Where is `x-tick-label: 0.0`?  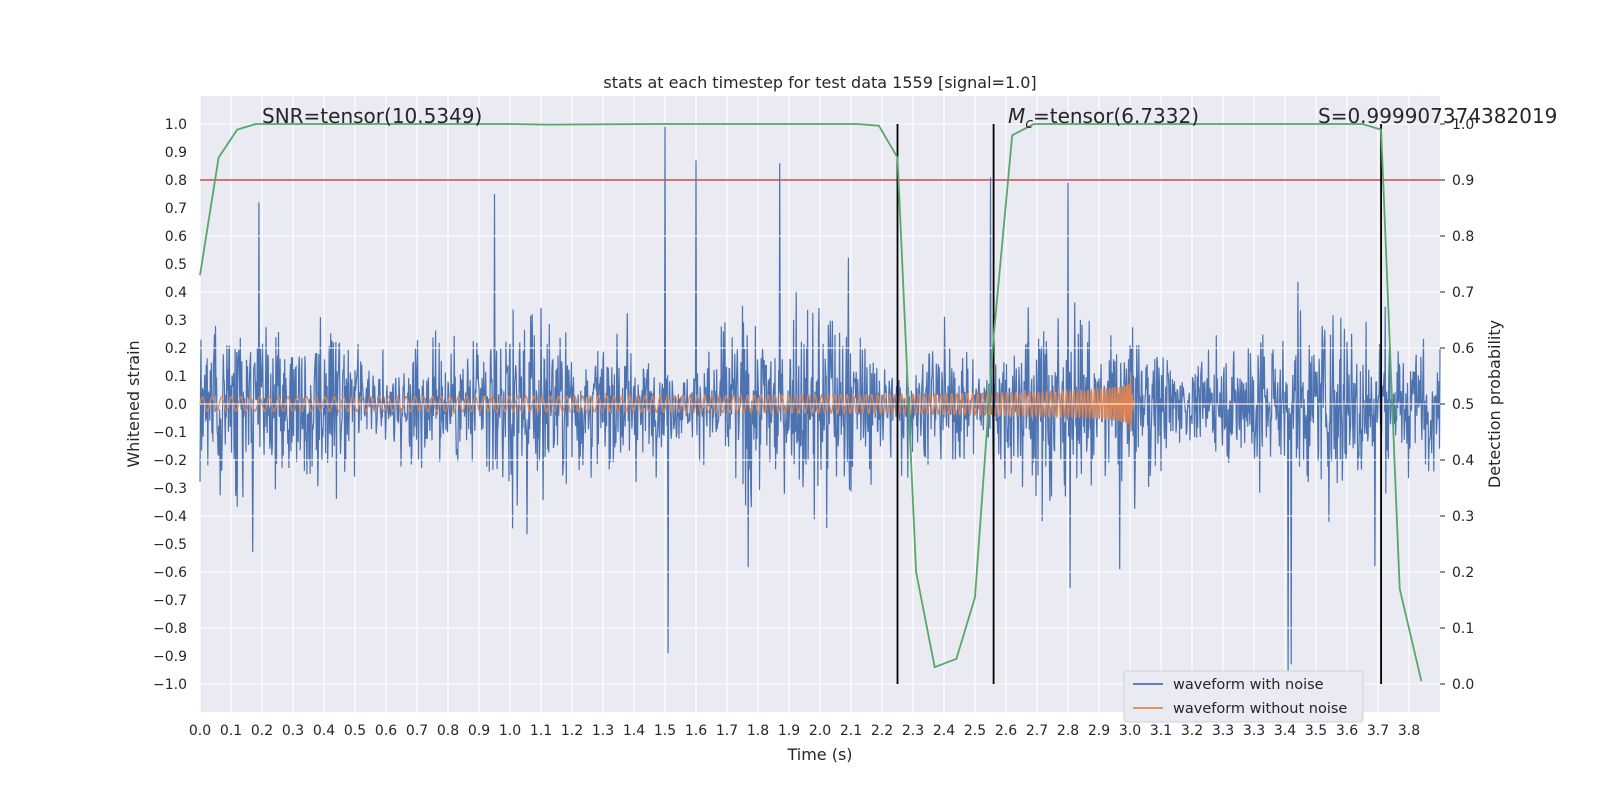
x-tick-label: 0.0 is located at coordinates (200, 731).